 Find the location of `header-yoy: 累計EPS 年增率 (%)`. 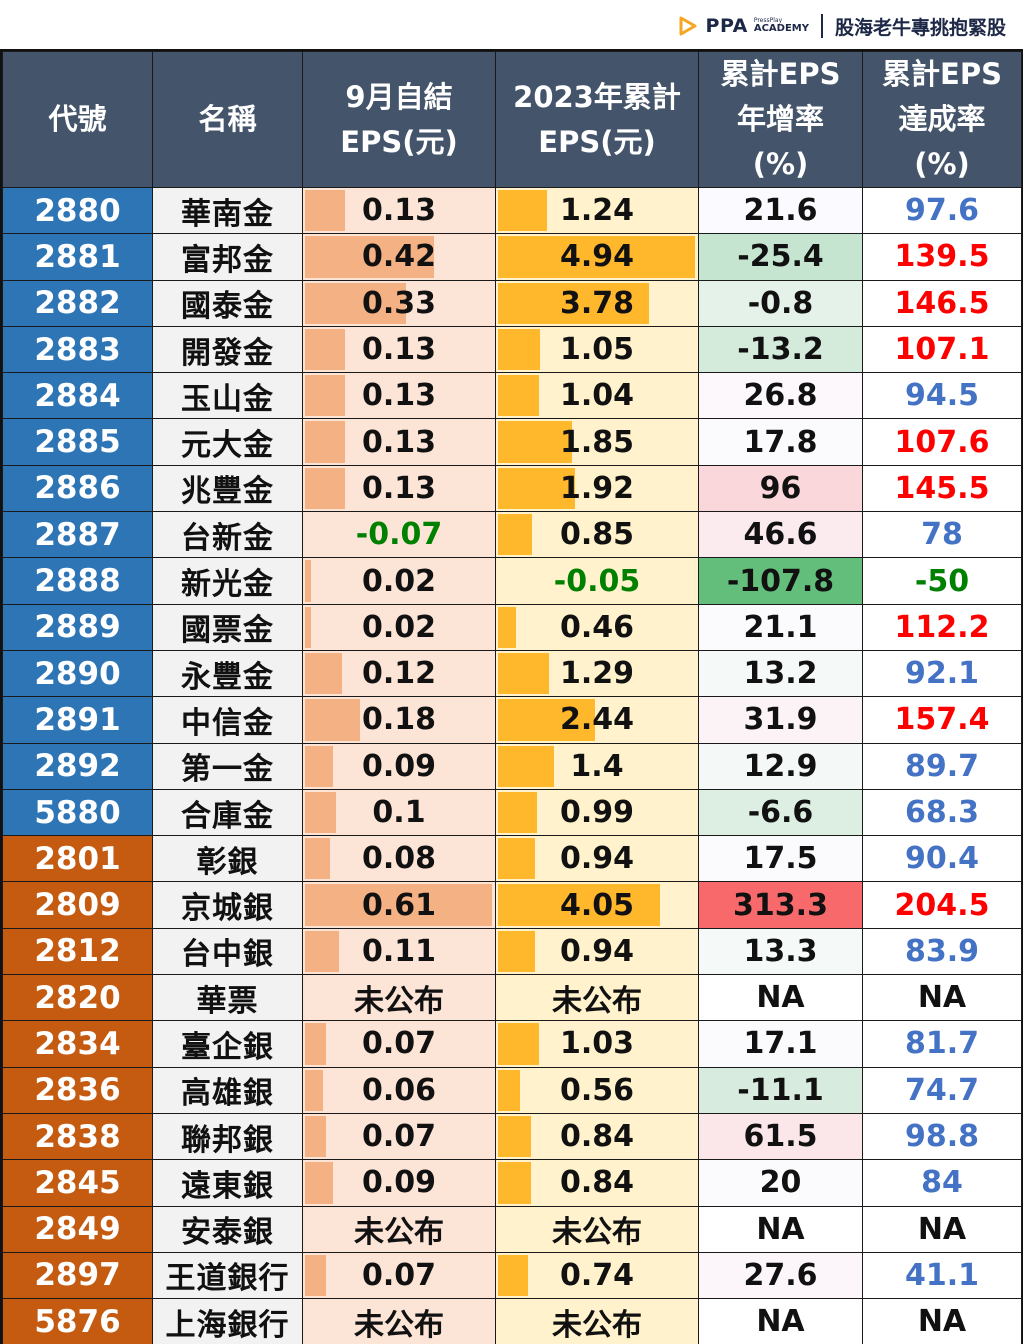

header-yoy: 累計EPS 年增率 (%) is located at coordinates (780, 119).